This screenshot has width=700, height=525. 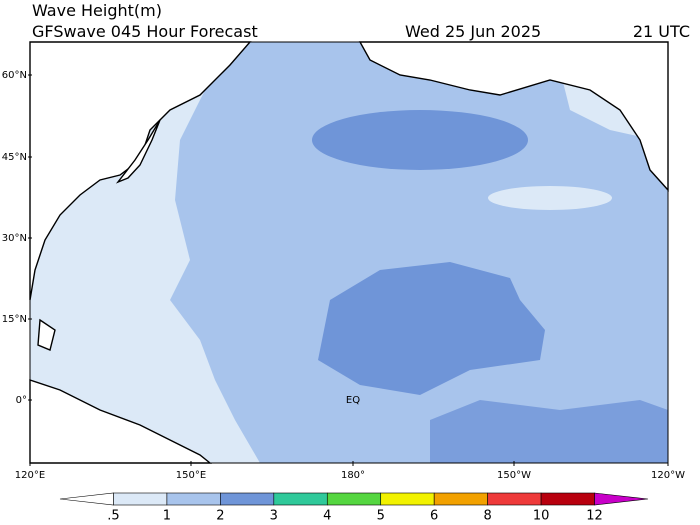 What do you see at coordinates (434, 516) in the screenshot?
I see `colorbar-label: 6` at bounding box center [434, 516].